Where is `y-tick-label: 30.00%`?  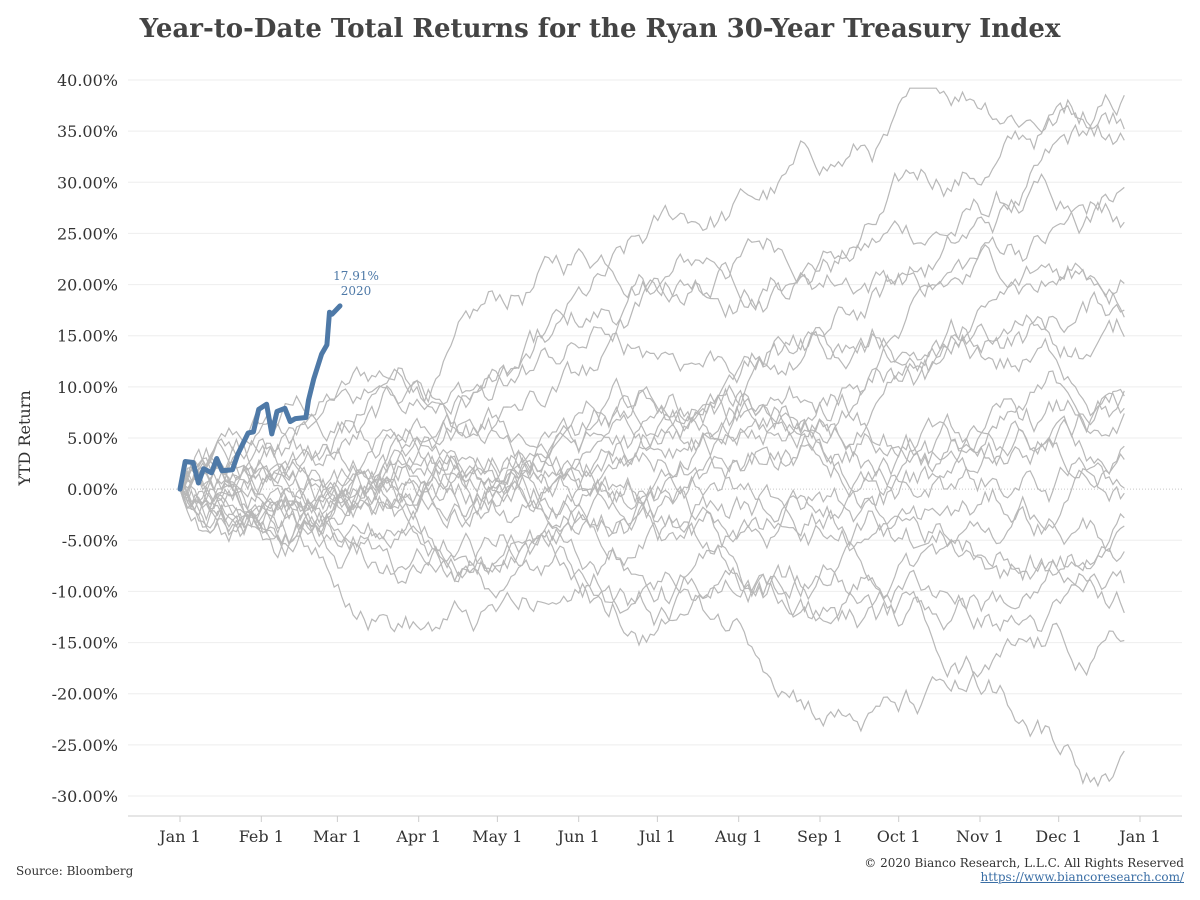
y-tick-label: 30.00% is located at coordinates (87, 182).